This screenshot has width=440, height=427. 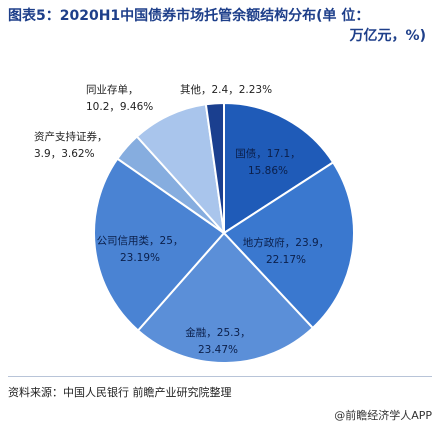 What do you see at coordinates (226, 89) in the screenshot?
I see `slice-label-6: 其他，2.4，2.23%` at bounding box center [226, 89].